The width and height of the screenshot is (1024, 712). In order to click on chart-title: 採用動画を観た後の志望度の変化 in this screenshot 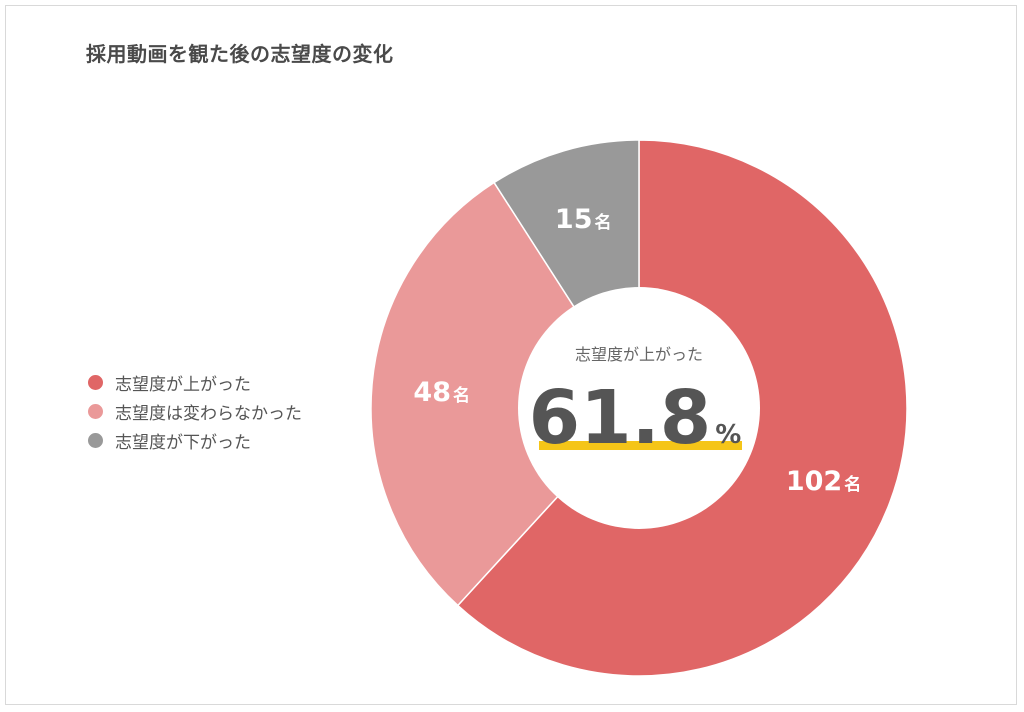, I will do `click(240, 54)`.